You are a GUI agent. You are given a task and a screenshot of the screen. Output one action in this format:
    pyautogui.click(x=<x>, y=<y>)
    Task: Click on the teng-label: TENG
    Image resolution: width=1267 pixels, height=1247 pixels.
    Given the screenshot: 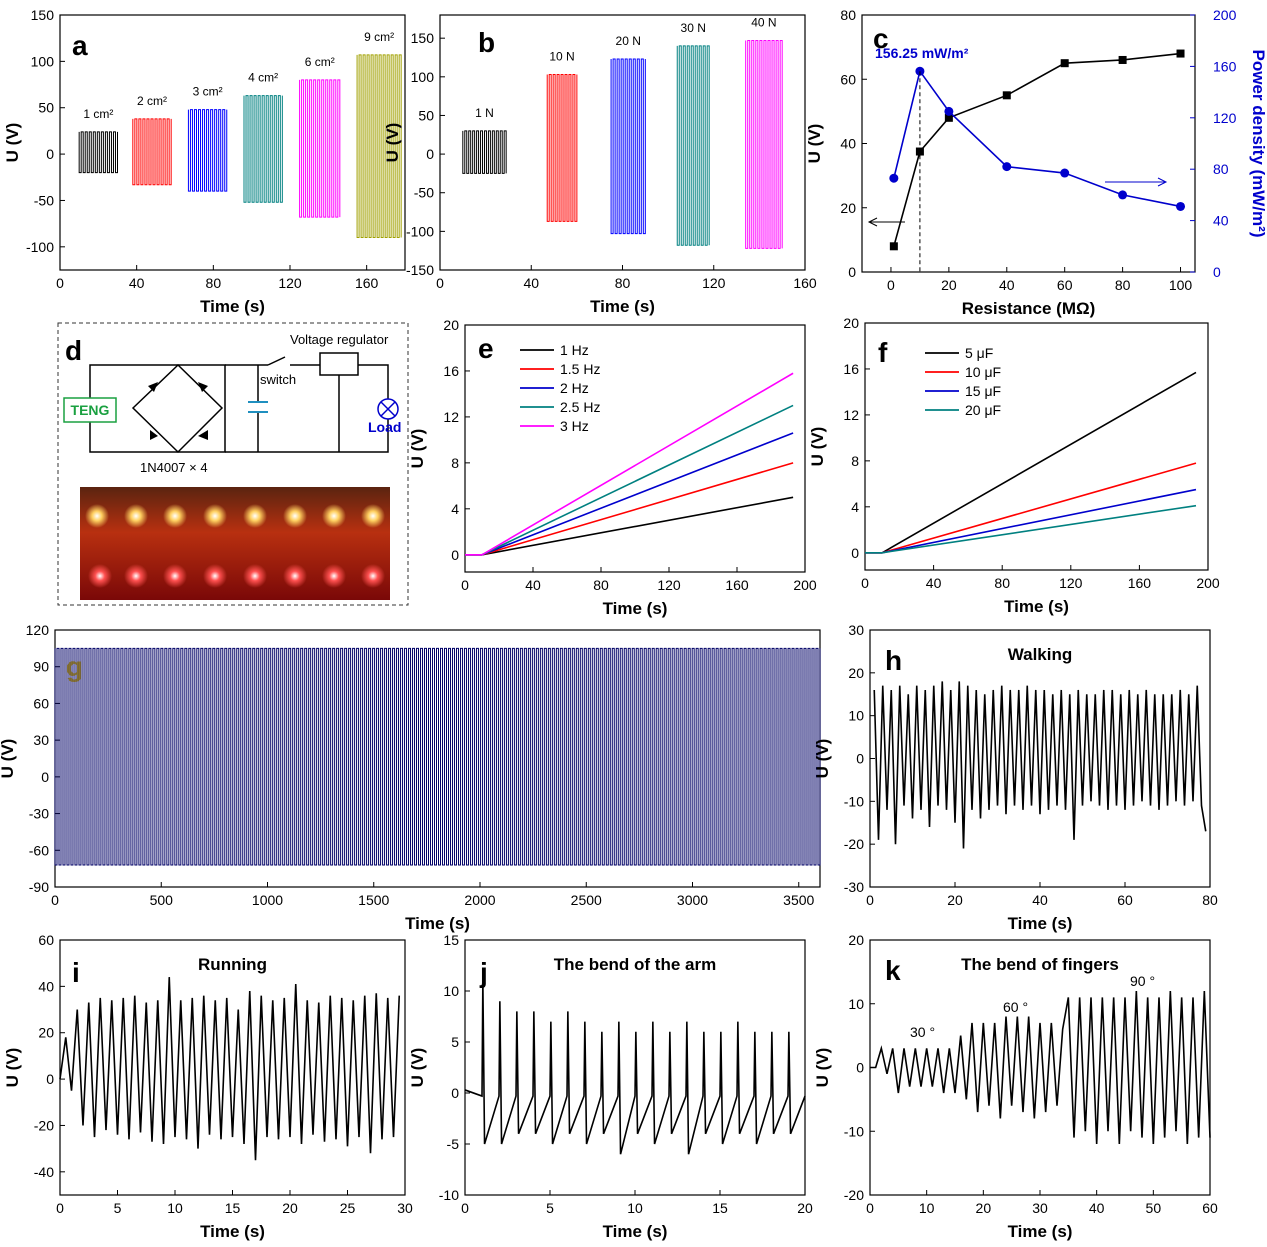 What is the action you would take?
    pyautogui.click(x=90, y=410)
    